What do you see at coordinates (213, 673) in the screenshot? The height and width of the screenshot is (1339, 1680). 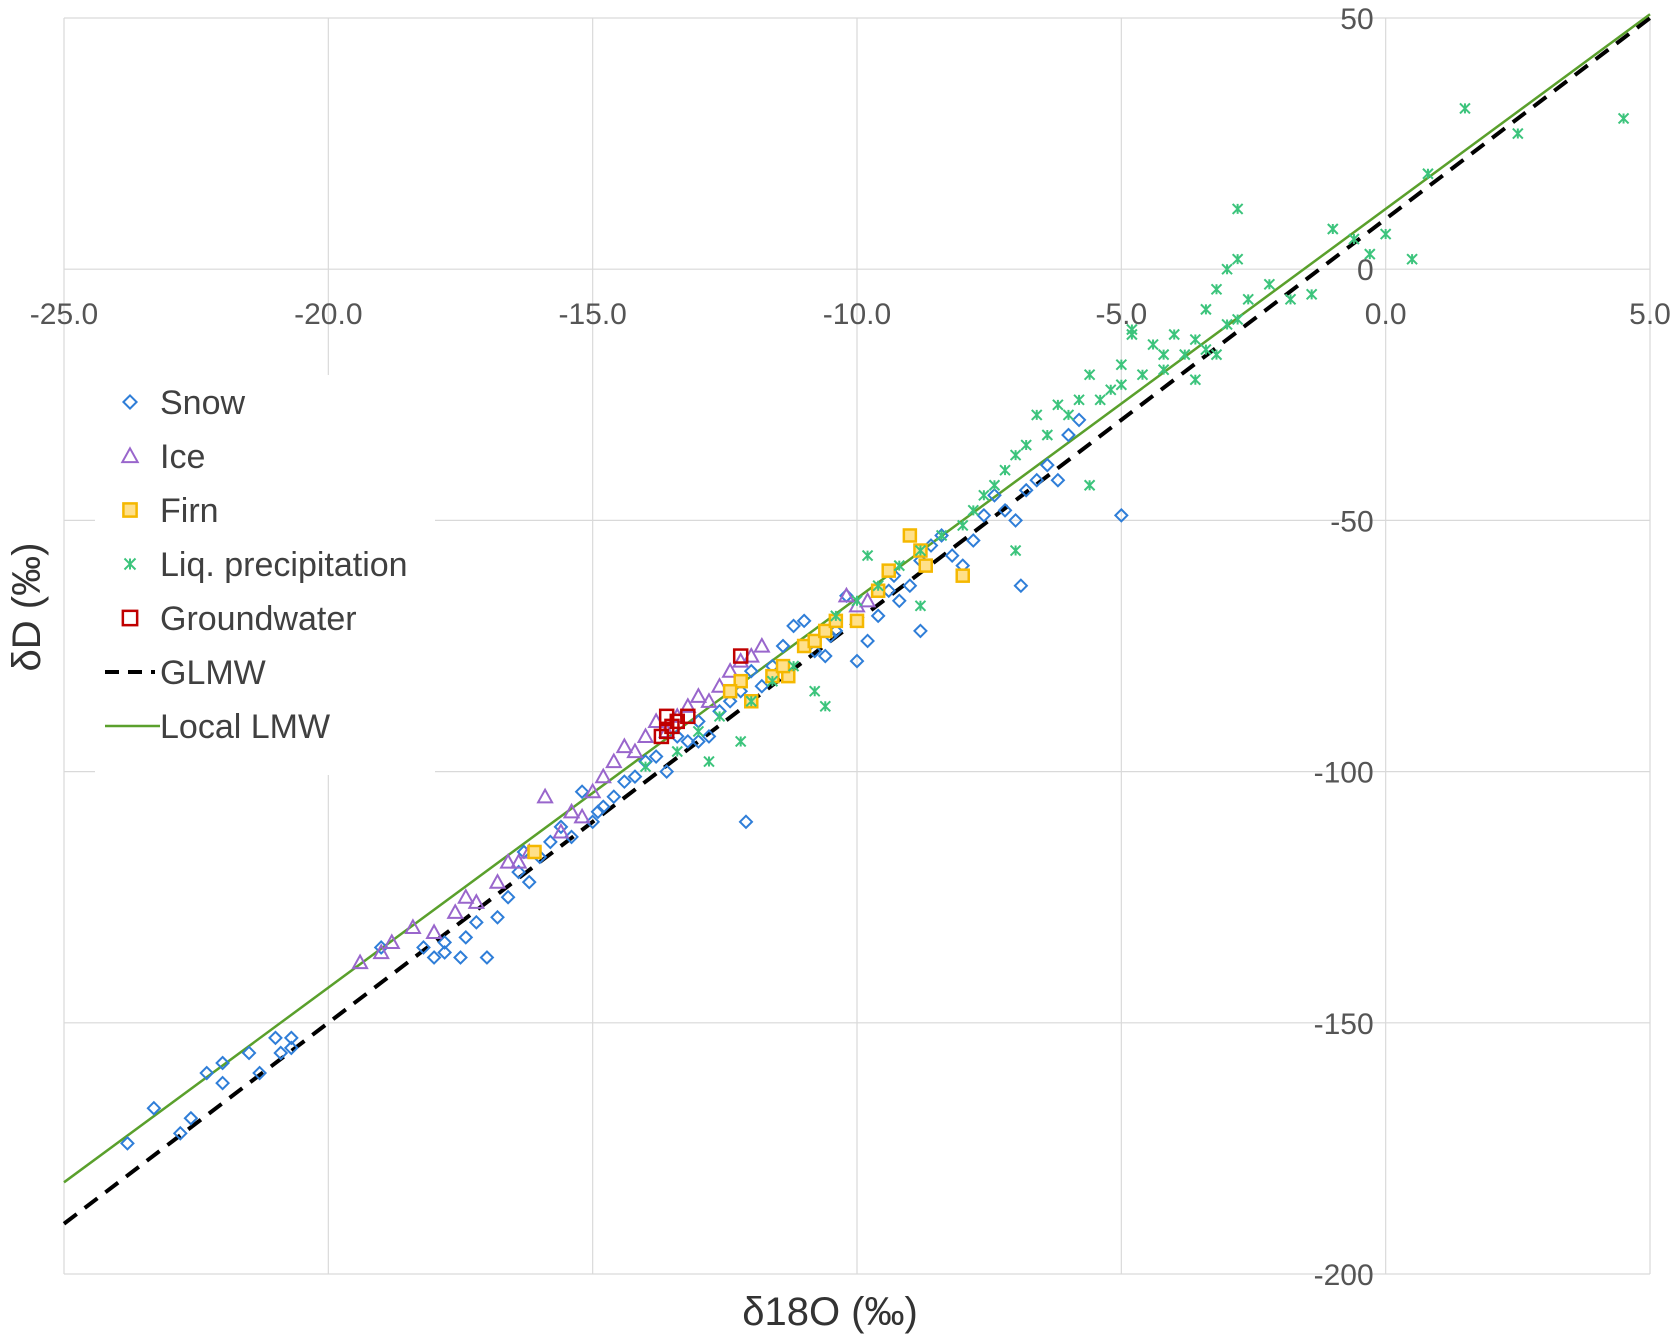 I see `legend-label: GLMW` at bounding box center [213, 673].